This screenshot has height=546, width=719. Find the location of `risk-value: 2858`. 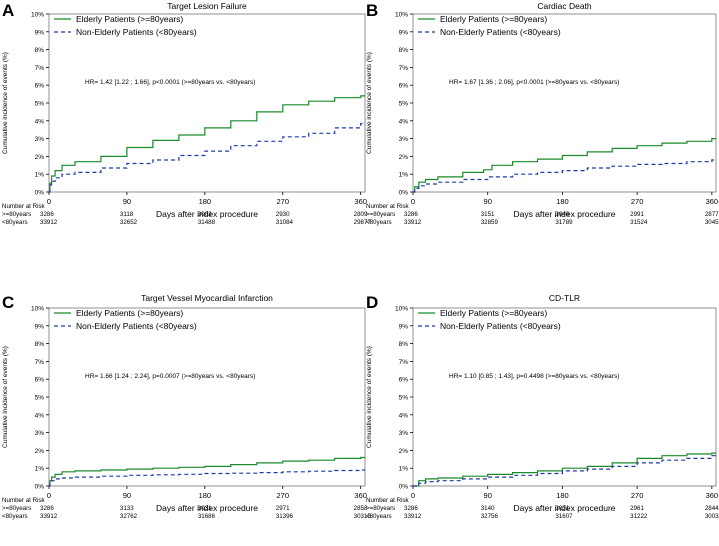

risk-value: 2858 is located at coordinates (361, 508).